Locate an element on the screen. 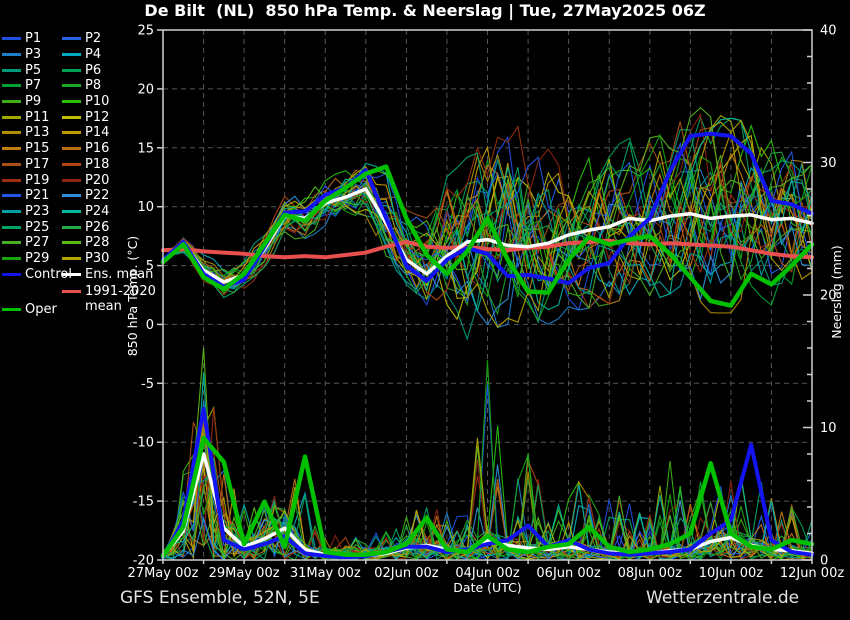 The width and height of the screenshot is (850, 620). legend-item-p5: P5 is located at coordinates (32, 70).